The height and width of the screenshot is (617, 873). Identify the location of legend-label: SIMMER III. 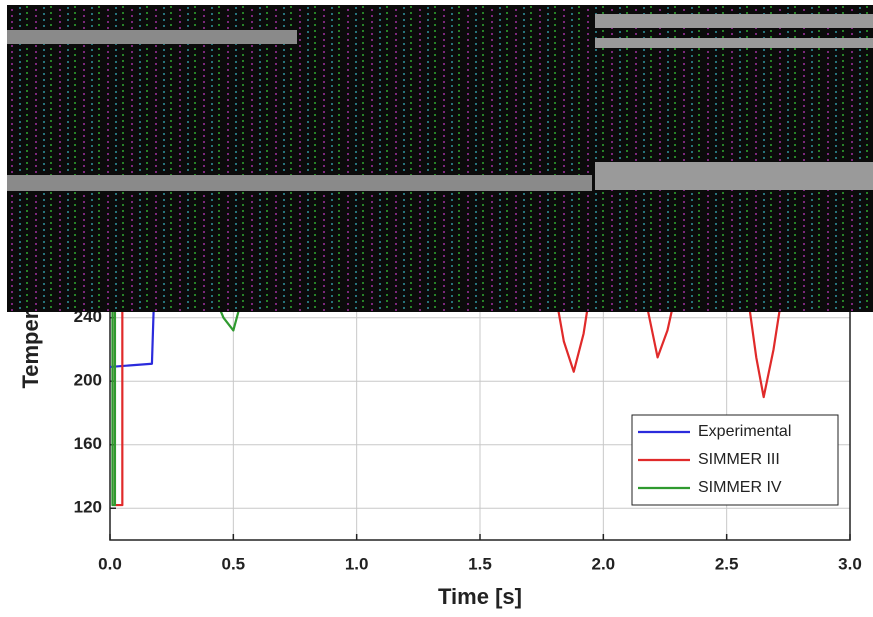
(739, 459).